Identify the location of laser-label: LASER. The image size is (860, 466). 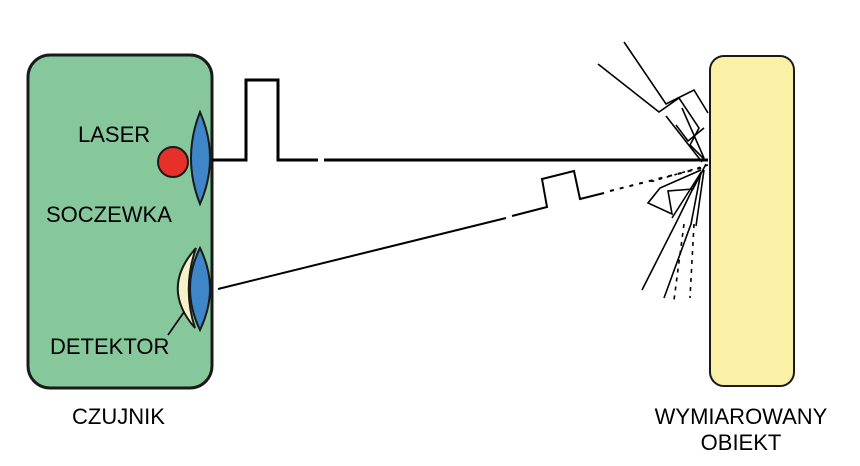
(114, 134).